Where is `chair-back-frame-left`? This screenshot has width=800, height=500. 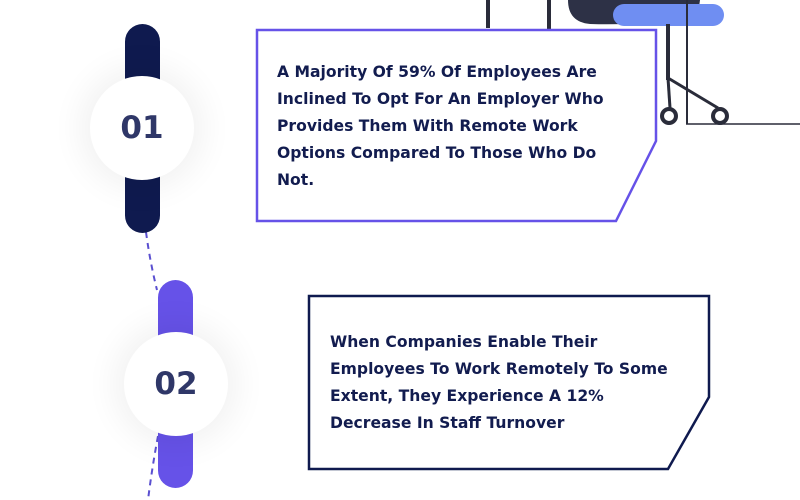
chair-back-frame-left is located at coordinates (488, 14).